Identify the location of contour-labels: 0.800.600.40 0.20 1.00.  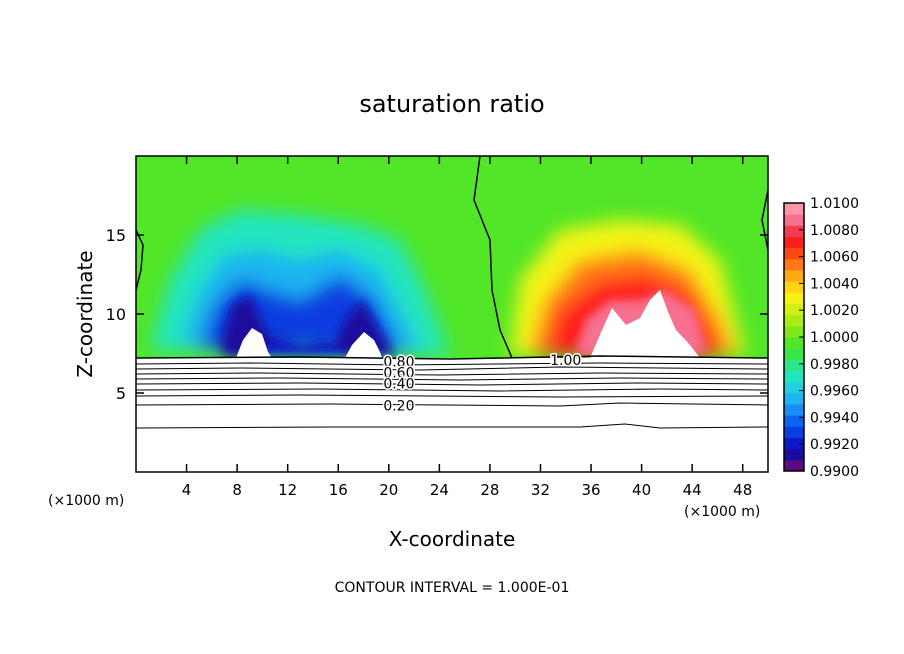
(482, 383).